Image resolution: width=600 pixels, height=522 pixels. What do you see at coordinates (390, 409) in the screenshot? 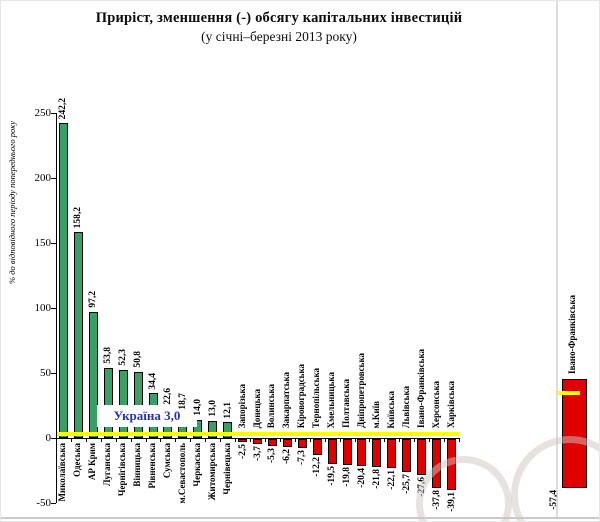
I see `x-label: Київська` at bounding box center [390, 409].